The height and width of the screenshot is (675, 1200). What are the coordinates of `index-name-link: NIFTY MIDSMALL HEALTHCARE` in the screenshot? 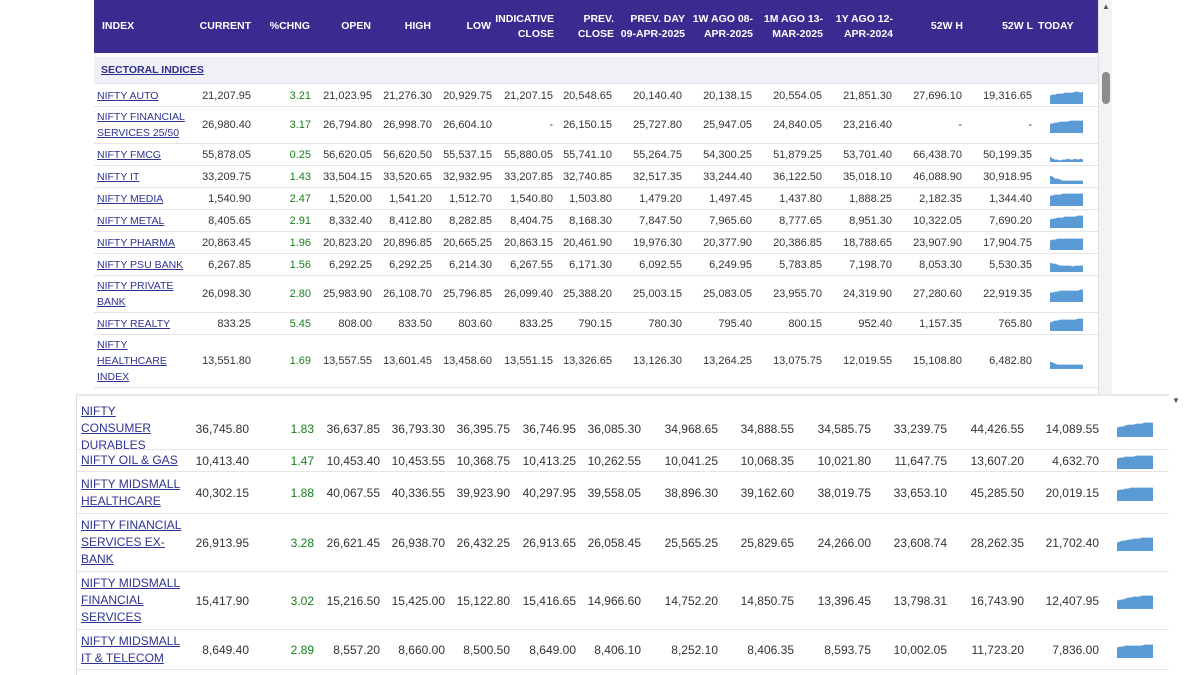 It's located at (131, 492).